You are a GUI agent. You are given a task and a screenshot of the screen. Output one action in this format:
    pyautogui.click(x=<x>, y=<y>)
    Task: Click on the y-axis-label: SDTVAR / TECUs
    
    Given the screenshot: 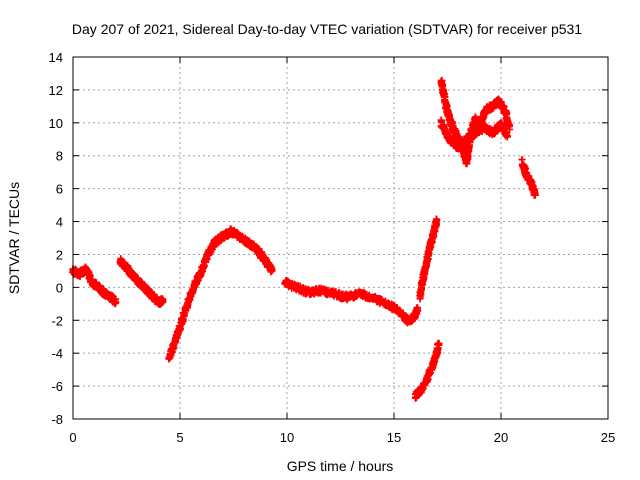 What is the action you would take?
    pyautogui.click(x=14, y=238)
    